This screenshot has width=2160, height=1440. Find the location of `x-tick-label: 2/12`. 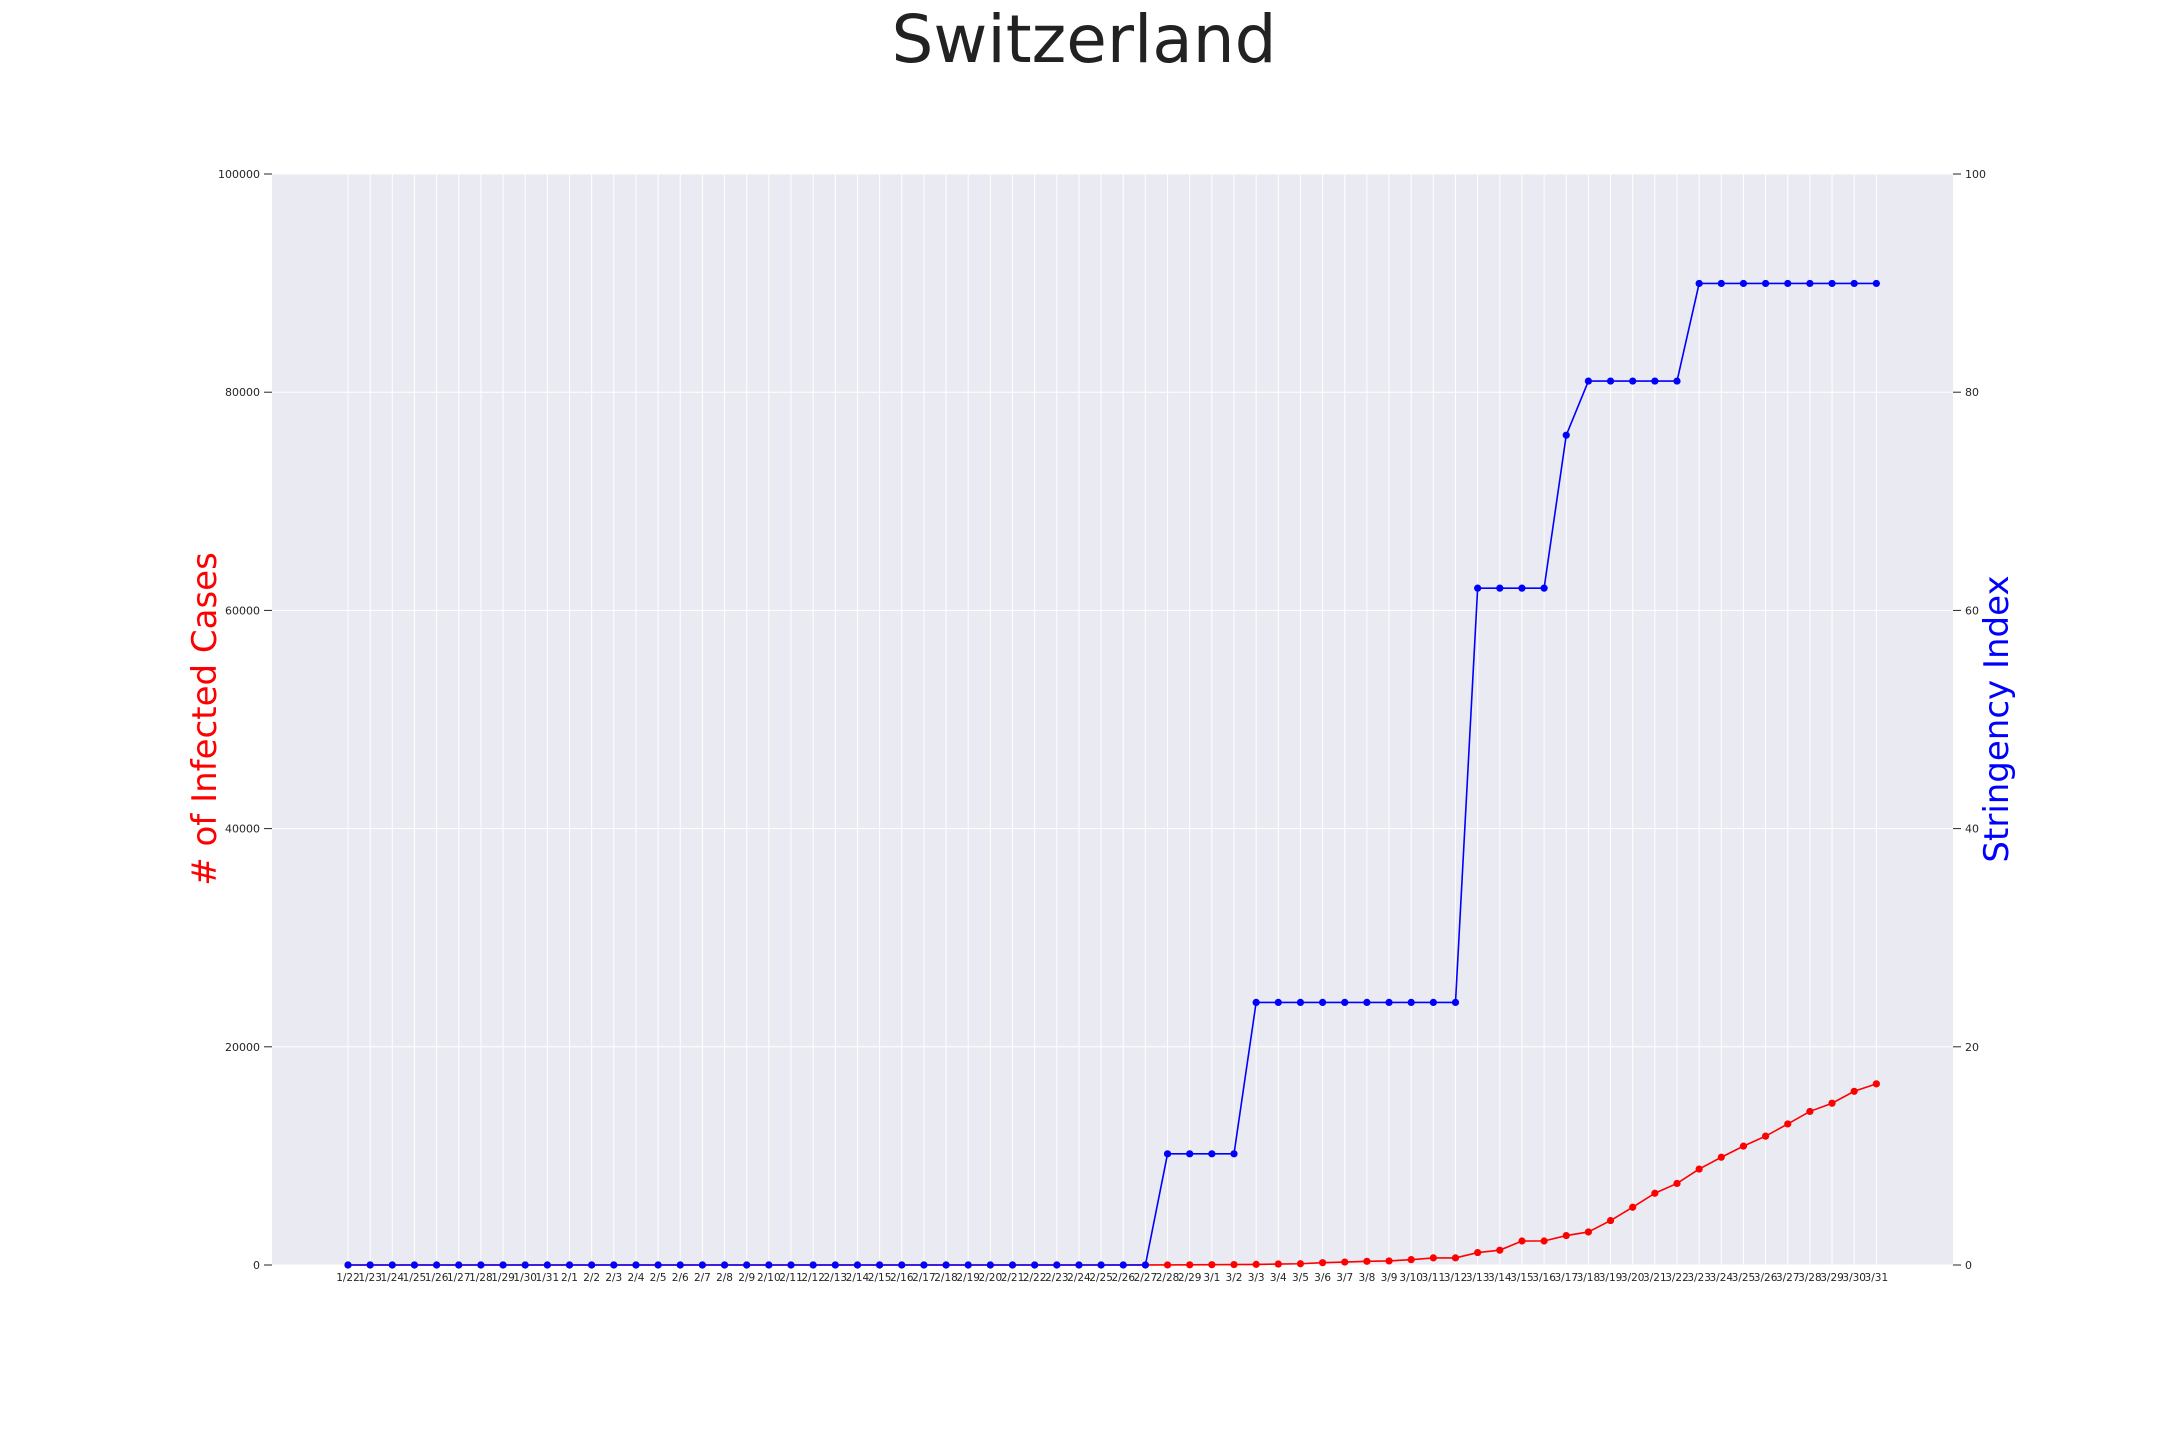

x-tick-label: 2/12 is located at coordinates (813, 1278).